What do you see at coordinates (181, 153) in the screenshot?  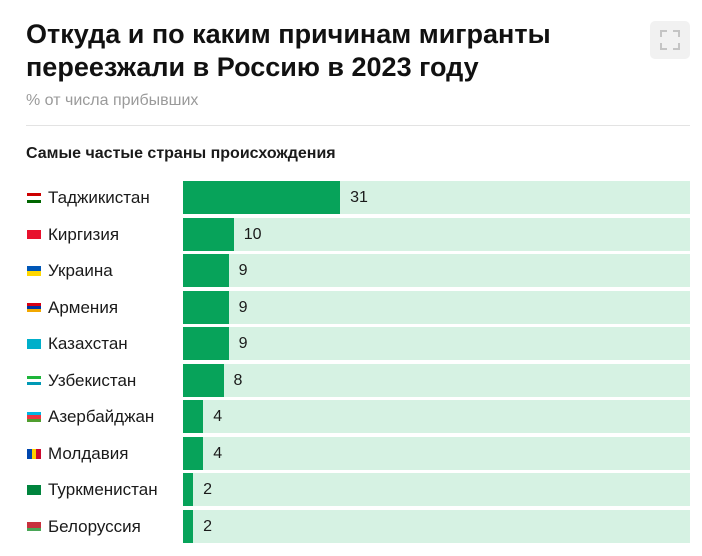 I see `section-title: Самые частые страны происхождения` at bounding box center [181, 153].